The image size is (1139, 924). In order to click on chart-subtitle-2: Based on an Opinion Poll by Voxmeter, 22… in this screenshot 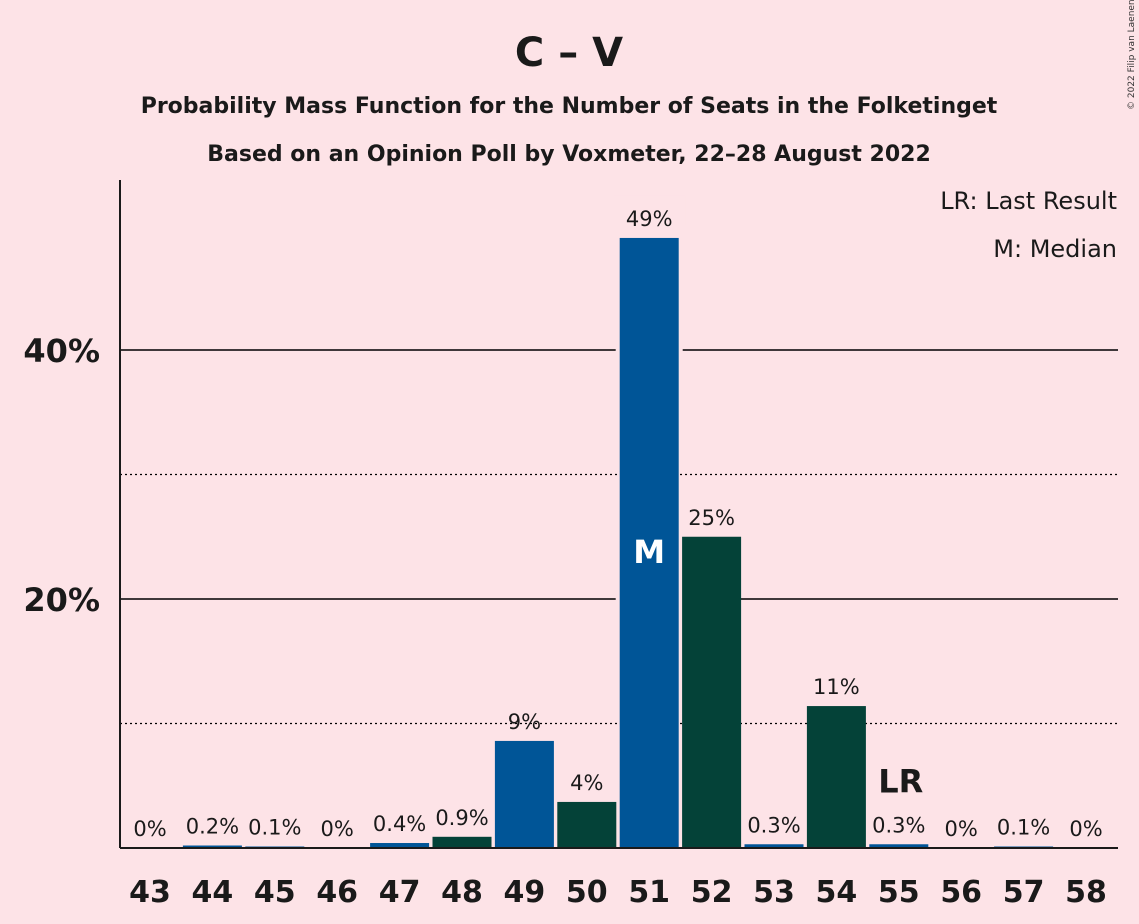, I will do `click(569, 154)`.